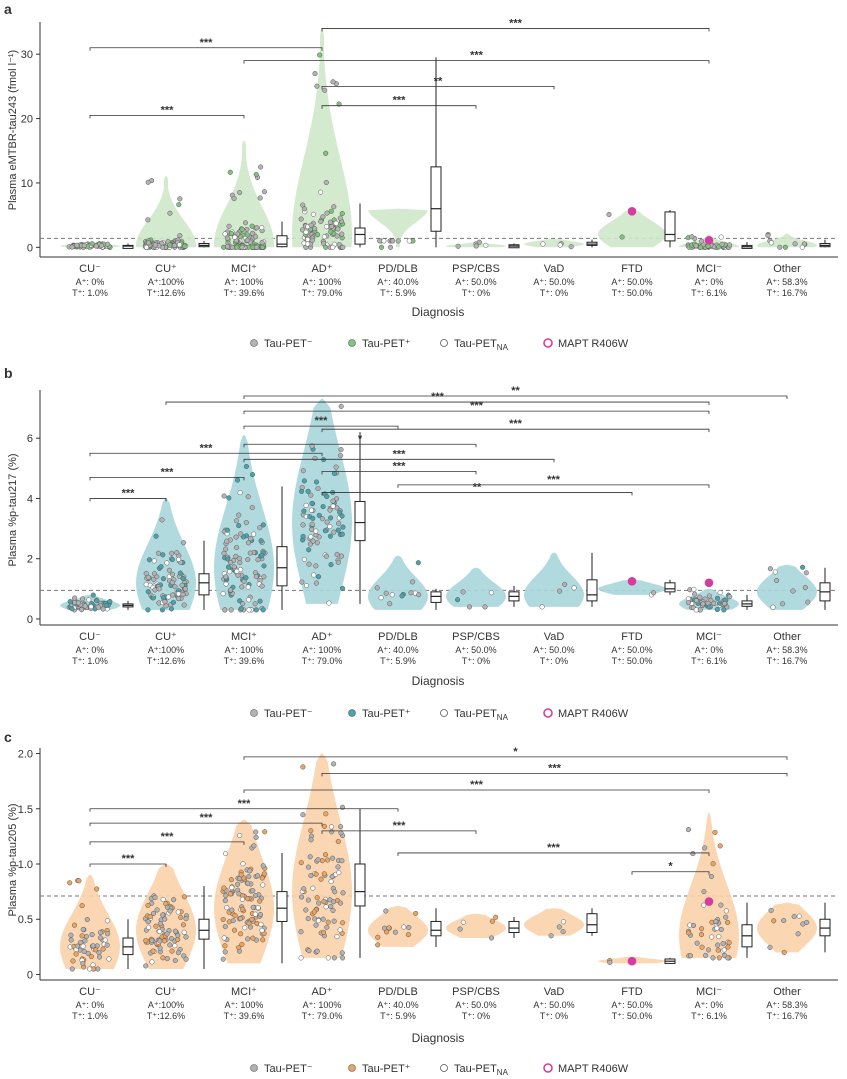 Image resolution: width=847 pixels, height=1079 pixels. Describe the element at coordinates (27, 184) in the screenshot. I see `y-tick-label: 10` at that location.